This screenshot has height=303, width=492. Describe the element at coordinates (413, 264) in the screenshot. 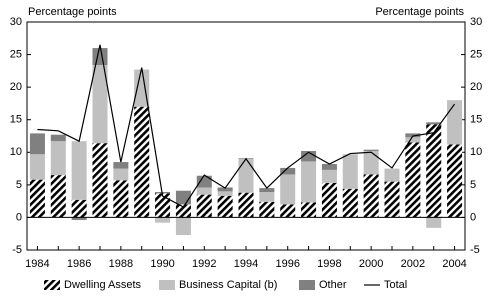

I see `x-tick-label: 2002` at that location.